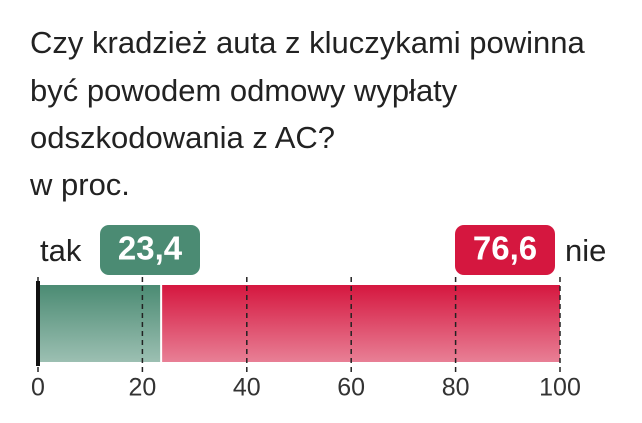 This screenshot has height=423, width=642. Describe the element at coordinates (247, 388) in the screenshot. I see `x-tick-label: 40` at that location.